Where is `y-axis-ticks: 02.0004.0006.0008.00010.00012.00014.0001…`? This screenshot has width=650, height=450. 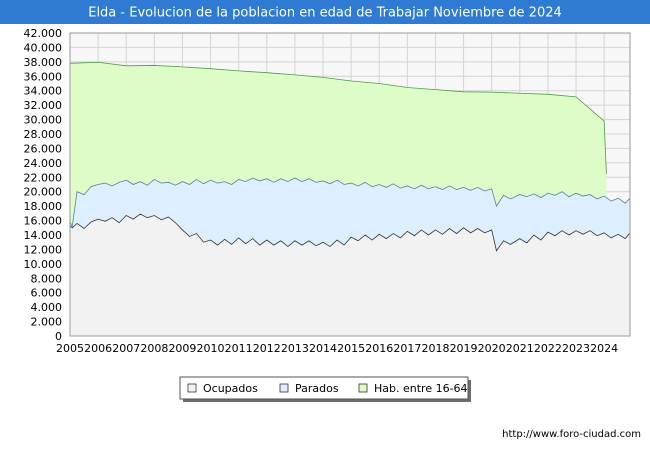 y-axis-ticks: 02.0004.0006.0008.00010.00012.00014.0001… is located at coordinates (43, 185).